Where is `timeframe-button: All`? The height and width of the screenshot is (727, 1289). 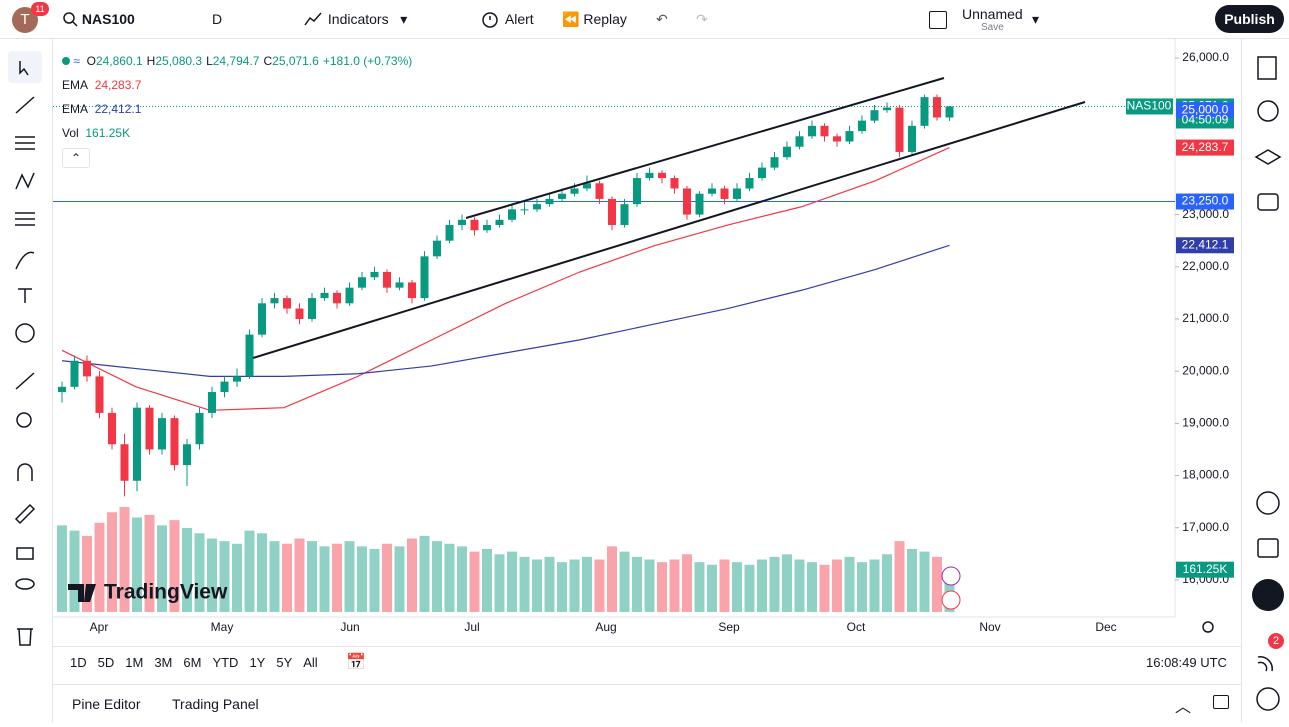
timeframe-button: All is located at coordinates (310, 662).